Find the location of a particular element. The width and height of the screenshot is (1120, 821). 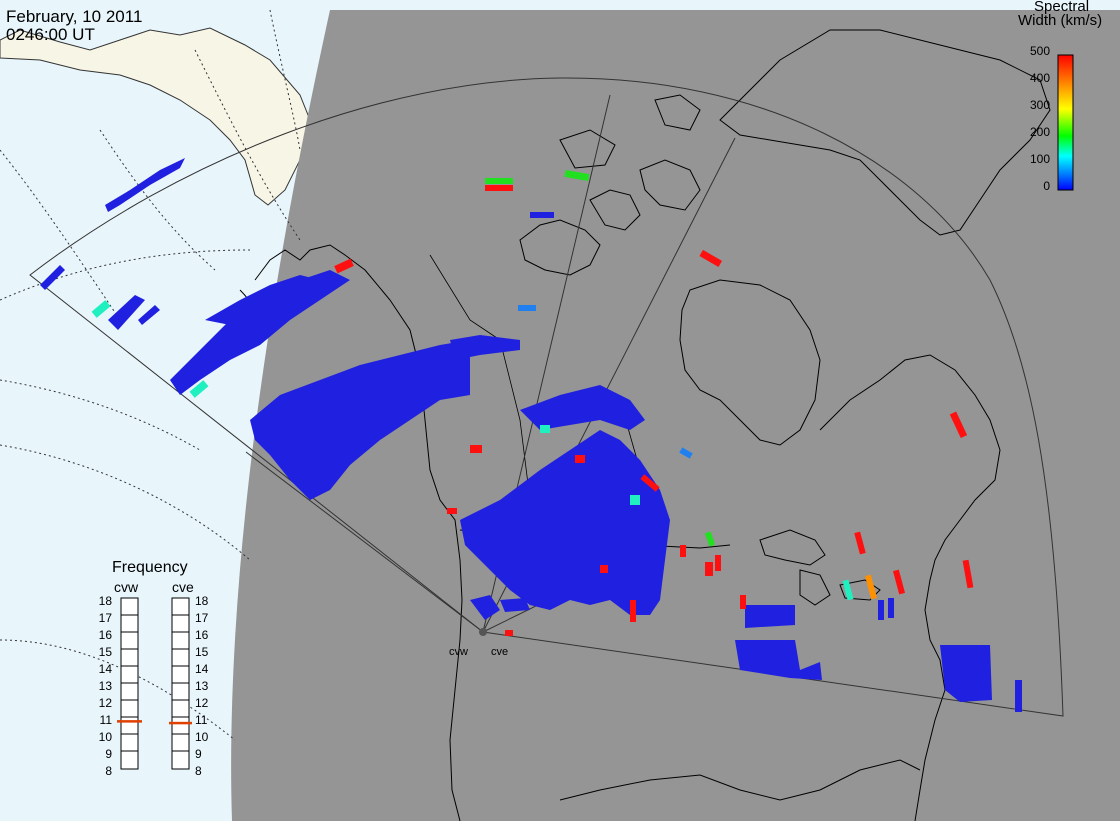

frequency-tick-right: 10 is located at coordinates (202, 737).